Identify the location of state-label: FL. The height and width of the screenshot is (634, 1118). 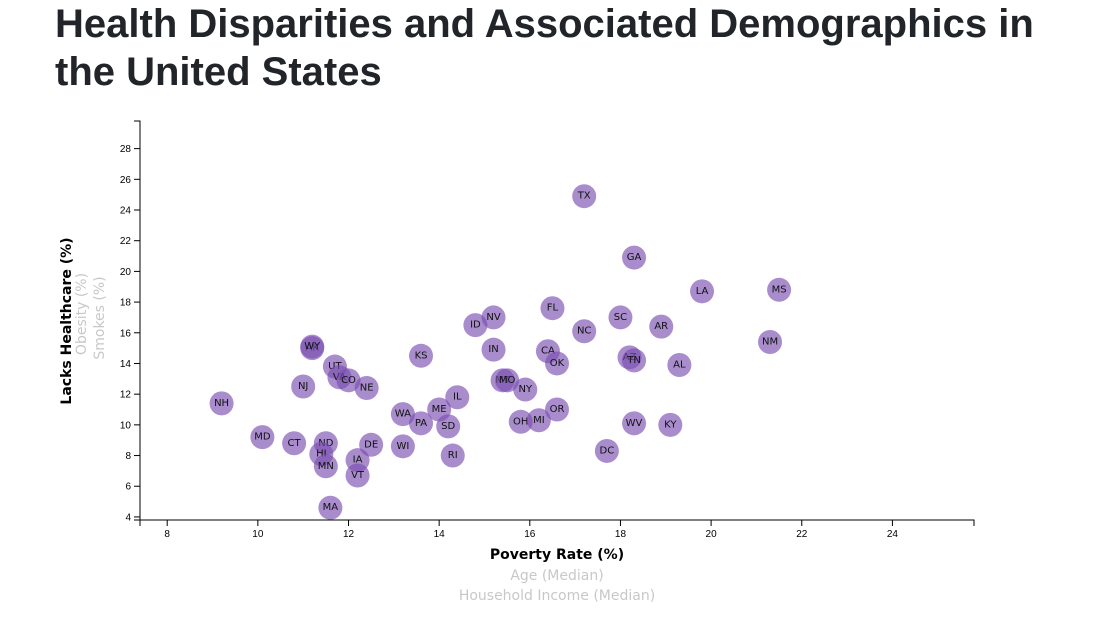
(553, 308).